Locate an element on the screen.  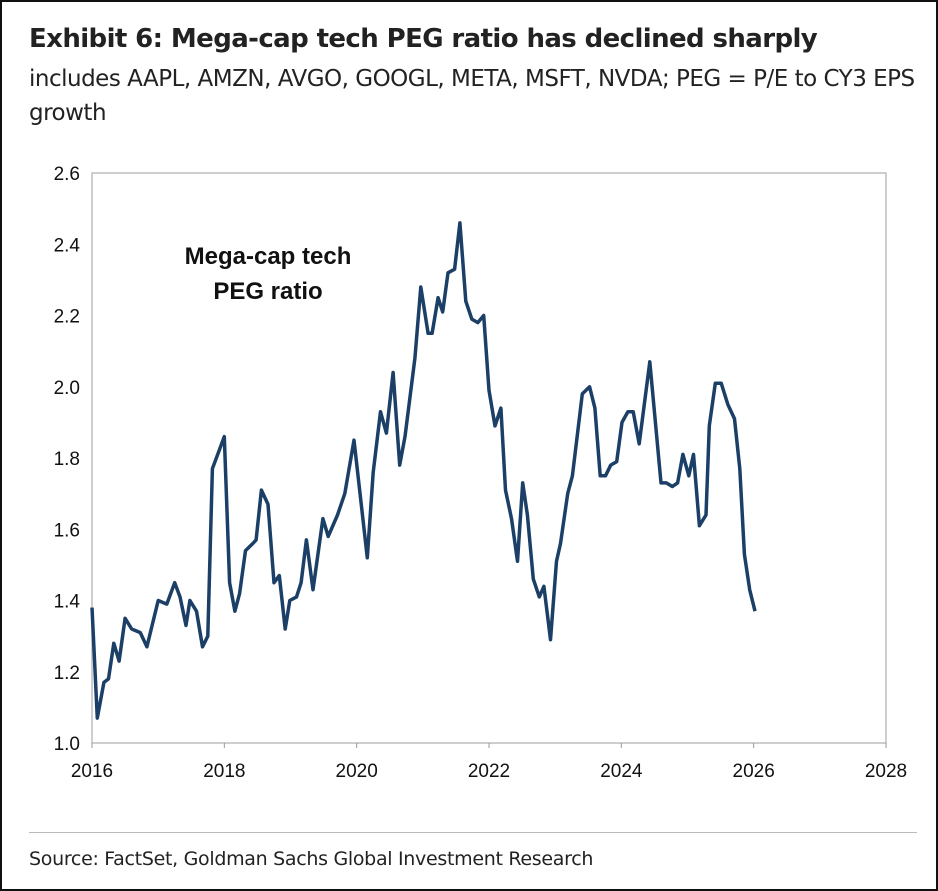
x-tick-label: 2020 is located at coordinates (357, 771).